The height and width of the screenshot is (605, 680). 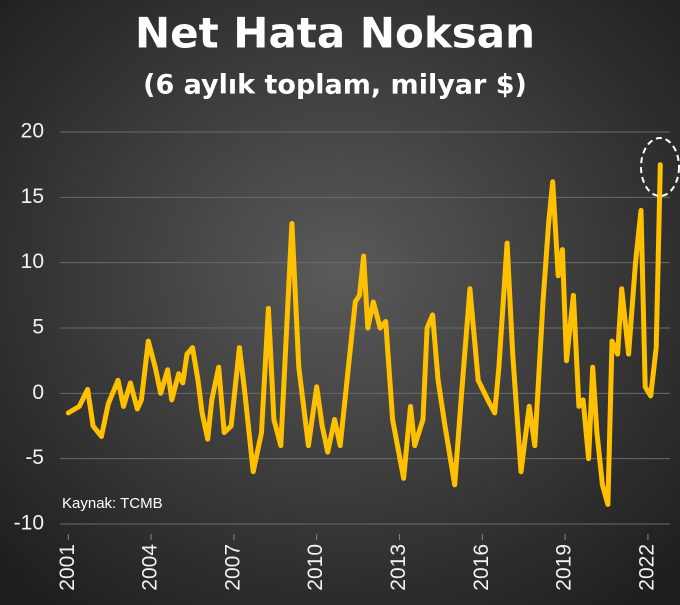 I want to click on x-tick-label: 2019, so click(x=564, y=567).